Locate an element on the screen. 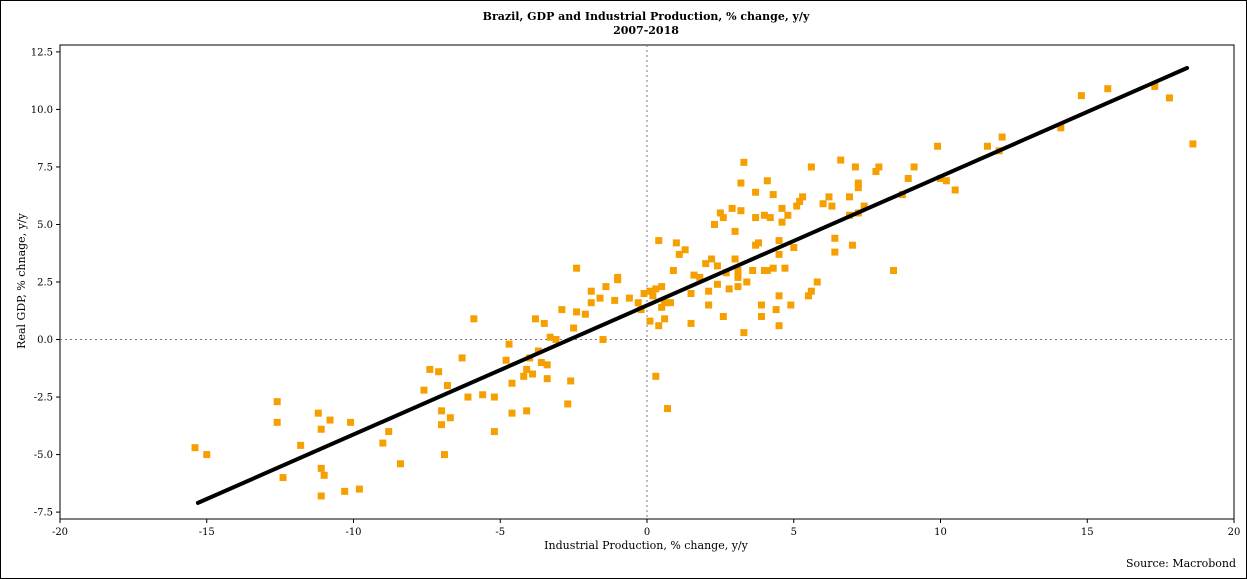  y-axis-label: Real GDP, % chnage, y/y is located at coordinates (21, 280).